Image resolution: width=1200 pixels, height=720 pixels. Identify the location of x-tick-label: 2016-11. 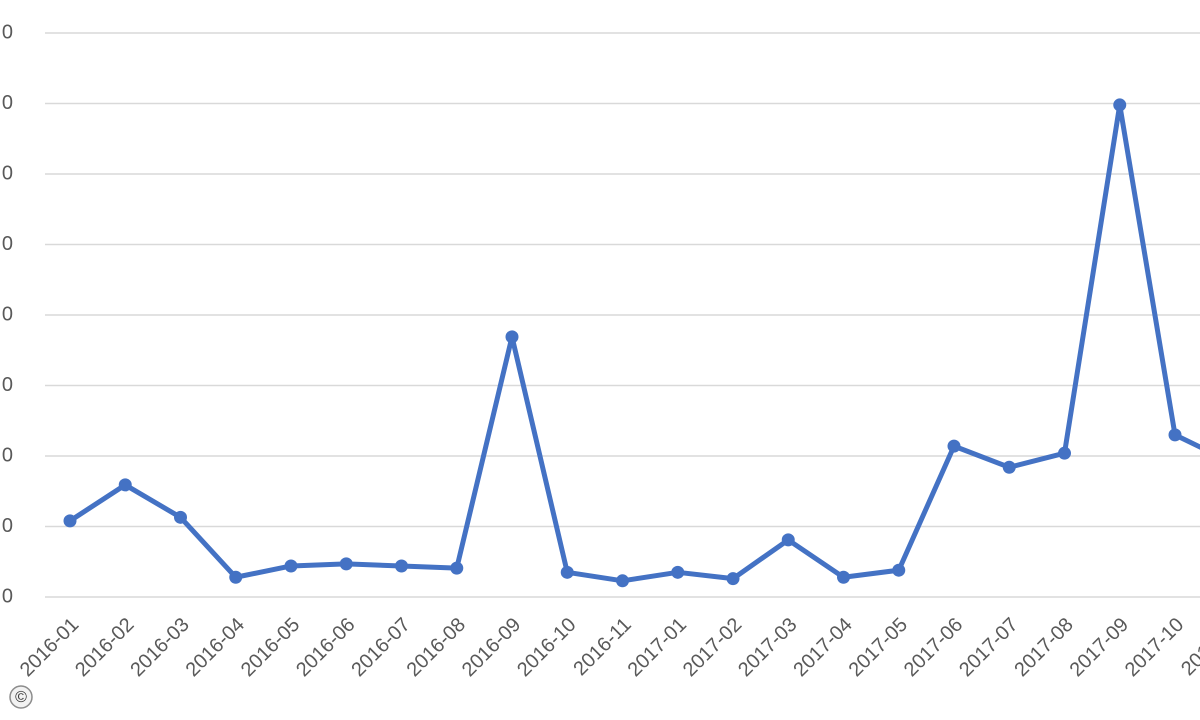
(602, 647).